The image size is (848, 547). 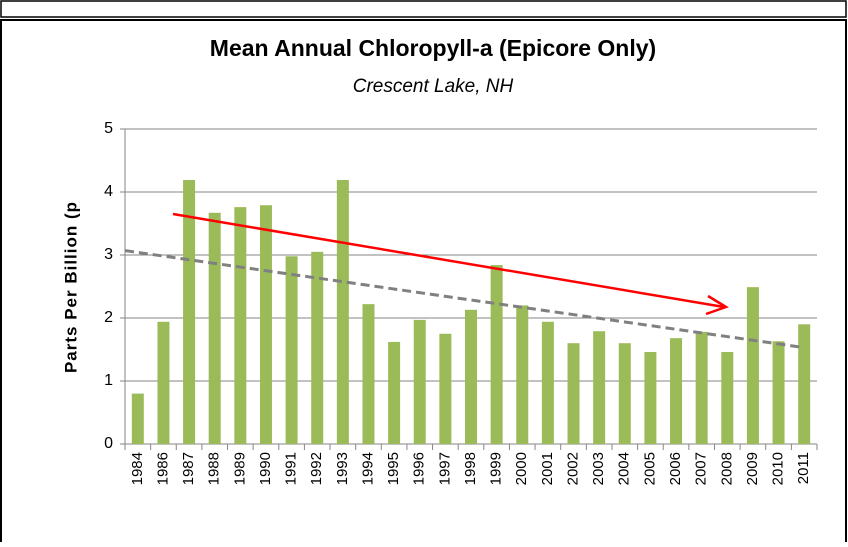 What do you see at coordinates (649, 468) in the screenshot?
I see `x-tick-label: 2005` at bounding box center [649, 468].